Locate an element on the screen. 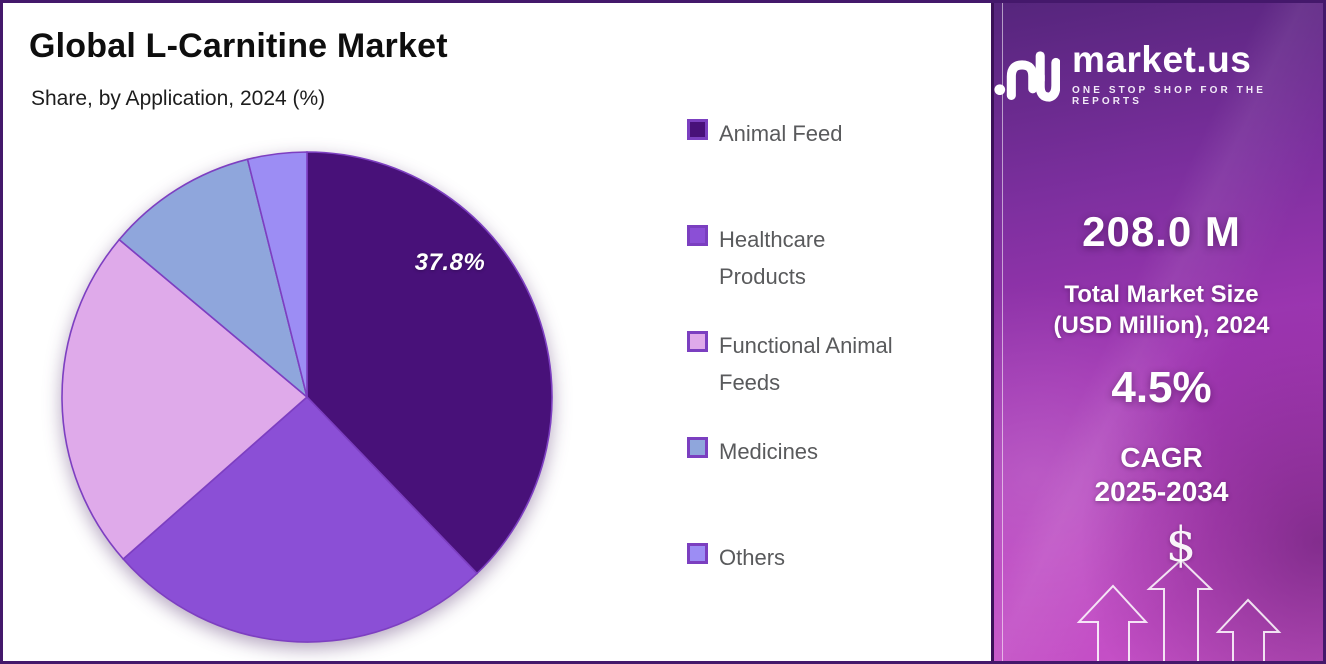 The width and height of the screenshot is (1326, 664). marketus-logo-icon is located at coordinates (1027, 74).